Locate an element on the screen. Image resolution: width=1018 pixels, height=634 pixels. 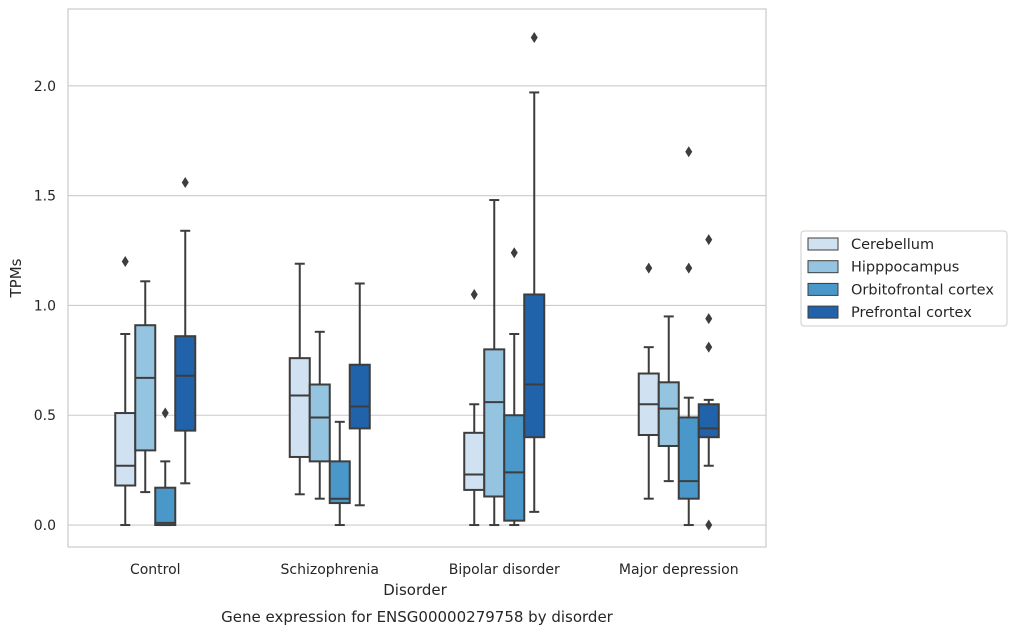
y-tick-label: 0.0 is located at coordinates (45, 526).